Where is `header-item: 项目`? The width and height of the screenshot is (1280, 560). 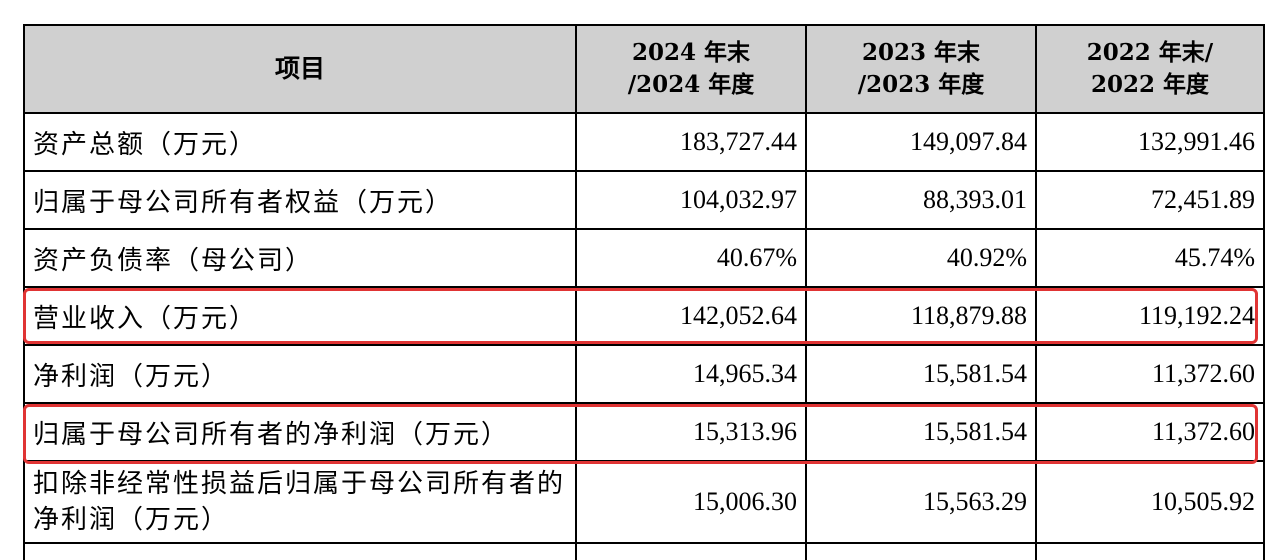
header-item: 项目 is located at coordinates (300, 69).